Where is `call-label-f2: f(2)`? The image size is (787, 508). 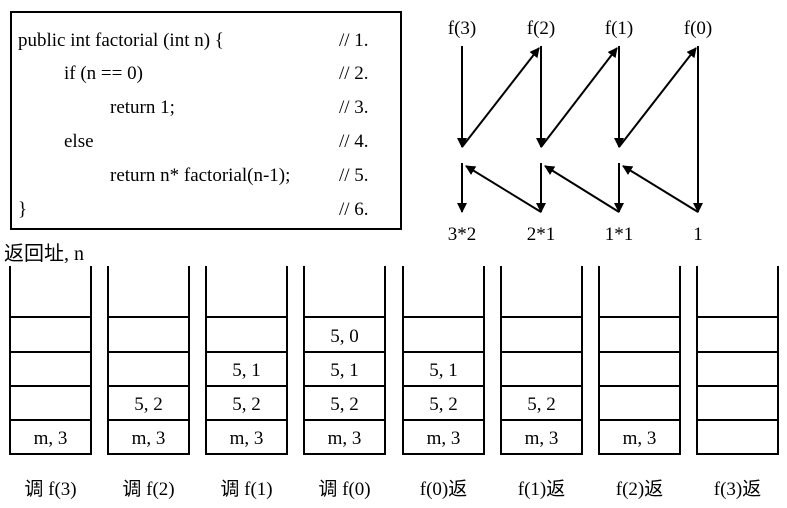 call-label-f2: f(2) is located at coordinates (541, 28).